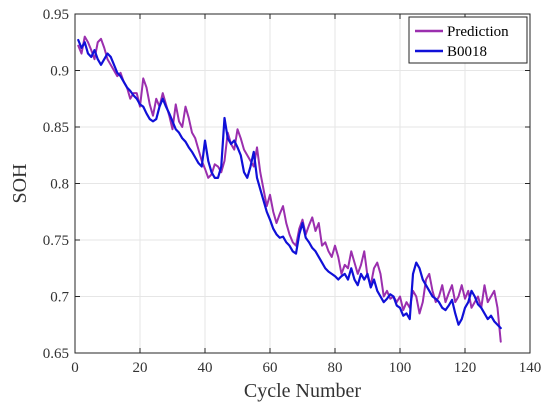 The image size is (550, 411). I want to click on y-tick-label: 0.9, so click(59, 72).